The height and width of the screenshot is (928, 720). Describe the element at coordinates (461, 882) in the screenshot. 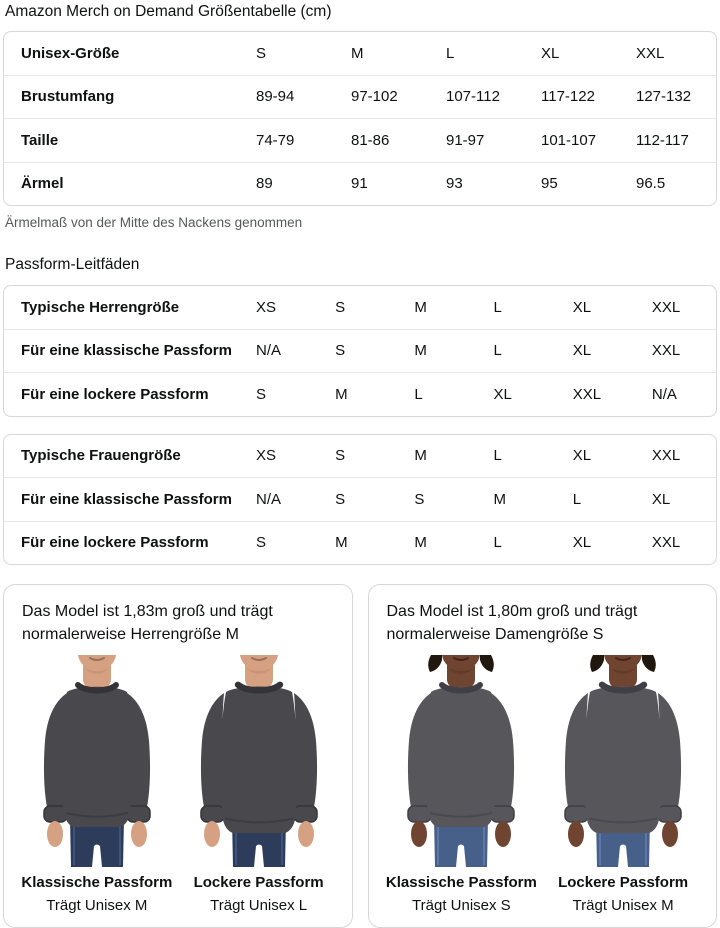

I see `figure-fit-label: Klassische Passform` at that location.